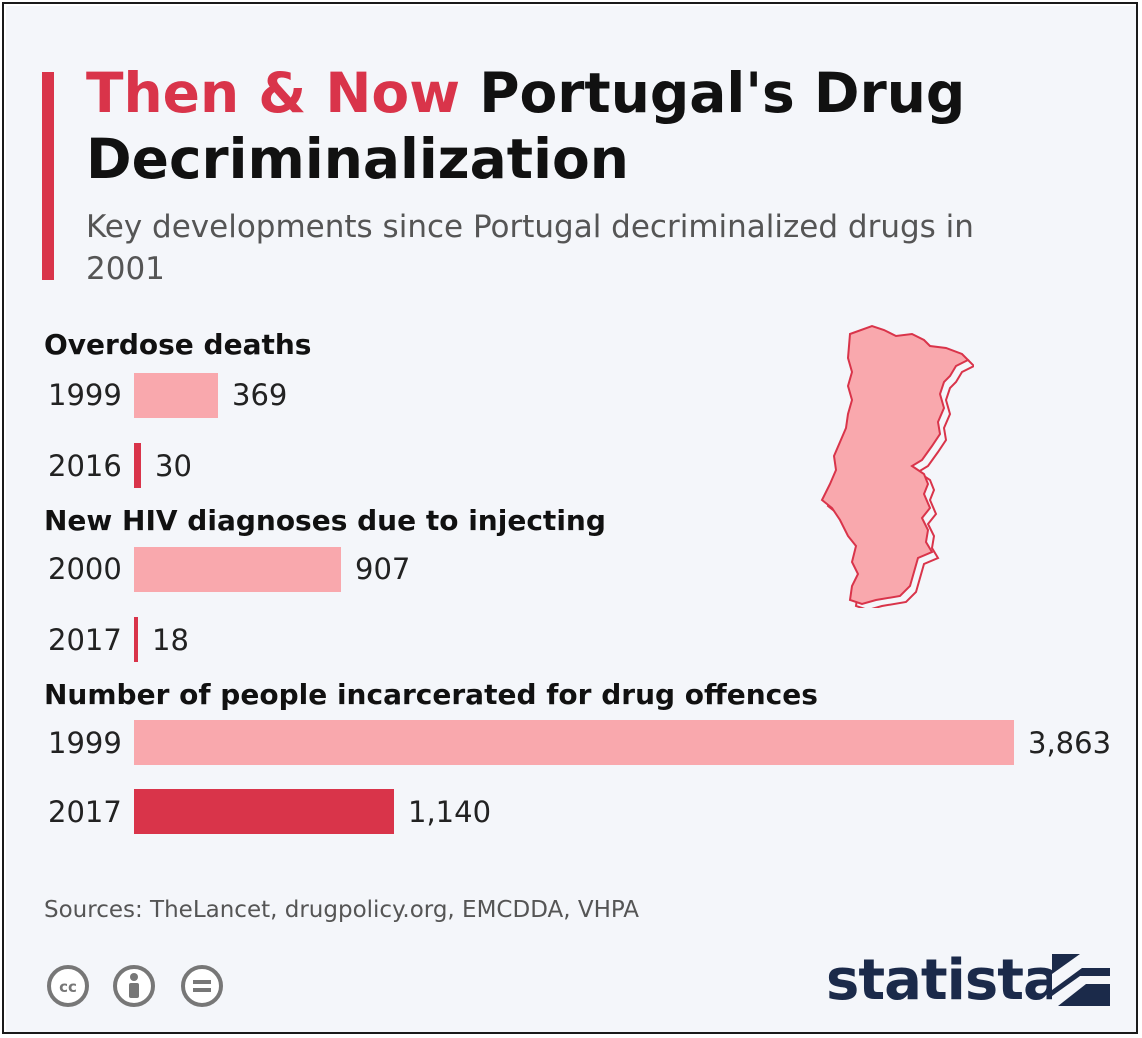 The image size is (1142, 1038). I want to click on svg-text: cc, so click(68, 987).